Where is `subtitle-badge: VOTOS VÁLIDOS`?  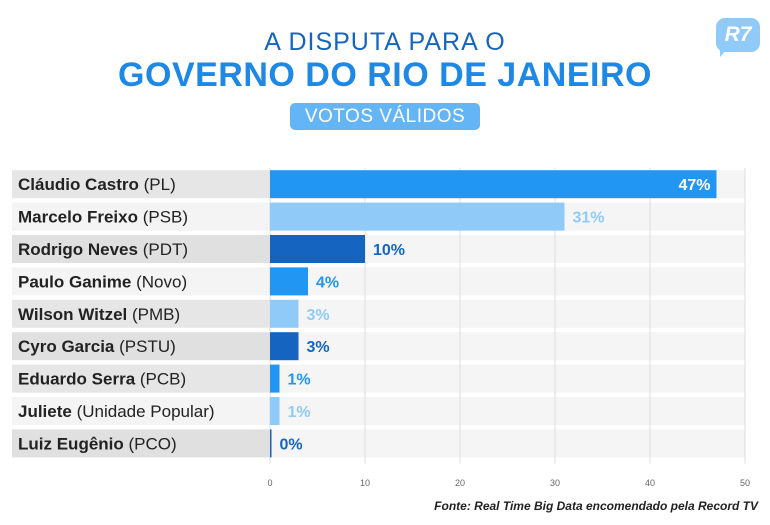
subtitle-badge: VOTOS VÁLIDOS is located at coordinates (385, 116).